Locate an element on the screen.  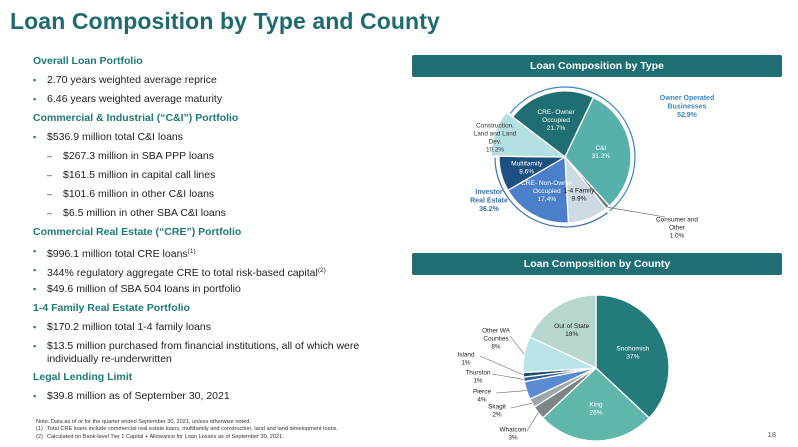
slice-label-consumer-and-other: Consumer and Other 1.0% is located at coordinates (677, 227).